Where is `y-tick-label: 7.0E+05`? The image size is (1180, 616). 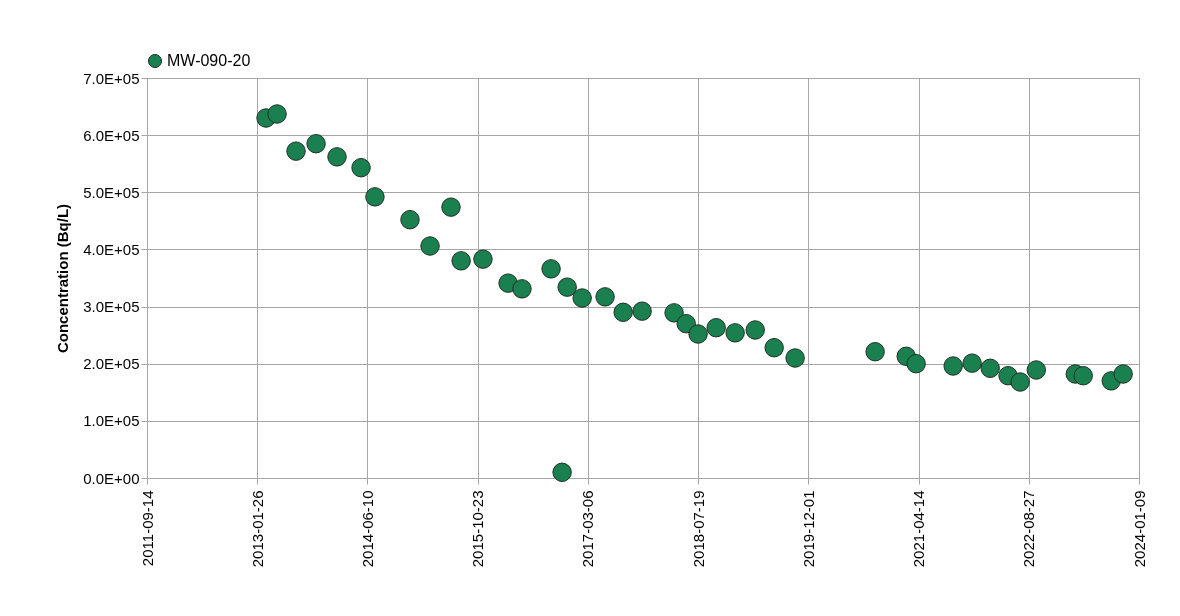 y-tick-label: 7.0E+05 is located at coordinates (111, 78).